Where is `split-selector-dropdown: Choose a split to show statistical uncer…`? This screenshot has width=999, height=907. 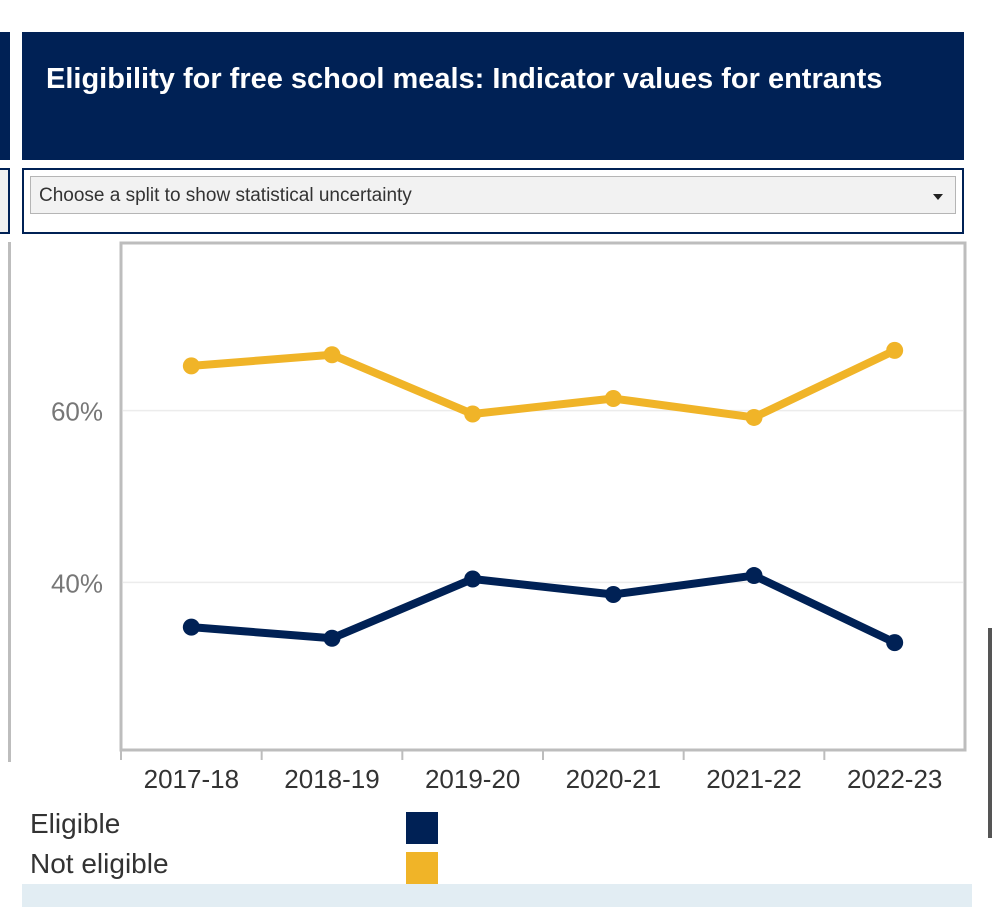
split-selector-dropdown: Choose a split to show statistical uncer… is located at coordinates (493, 195).